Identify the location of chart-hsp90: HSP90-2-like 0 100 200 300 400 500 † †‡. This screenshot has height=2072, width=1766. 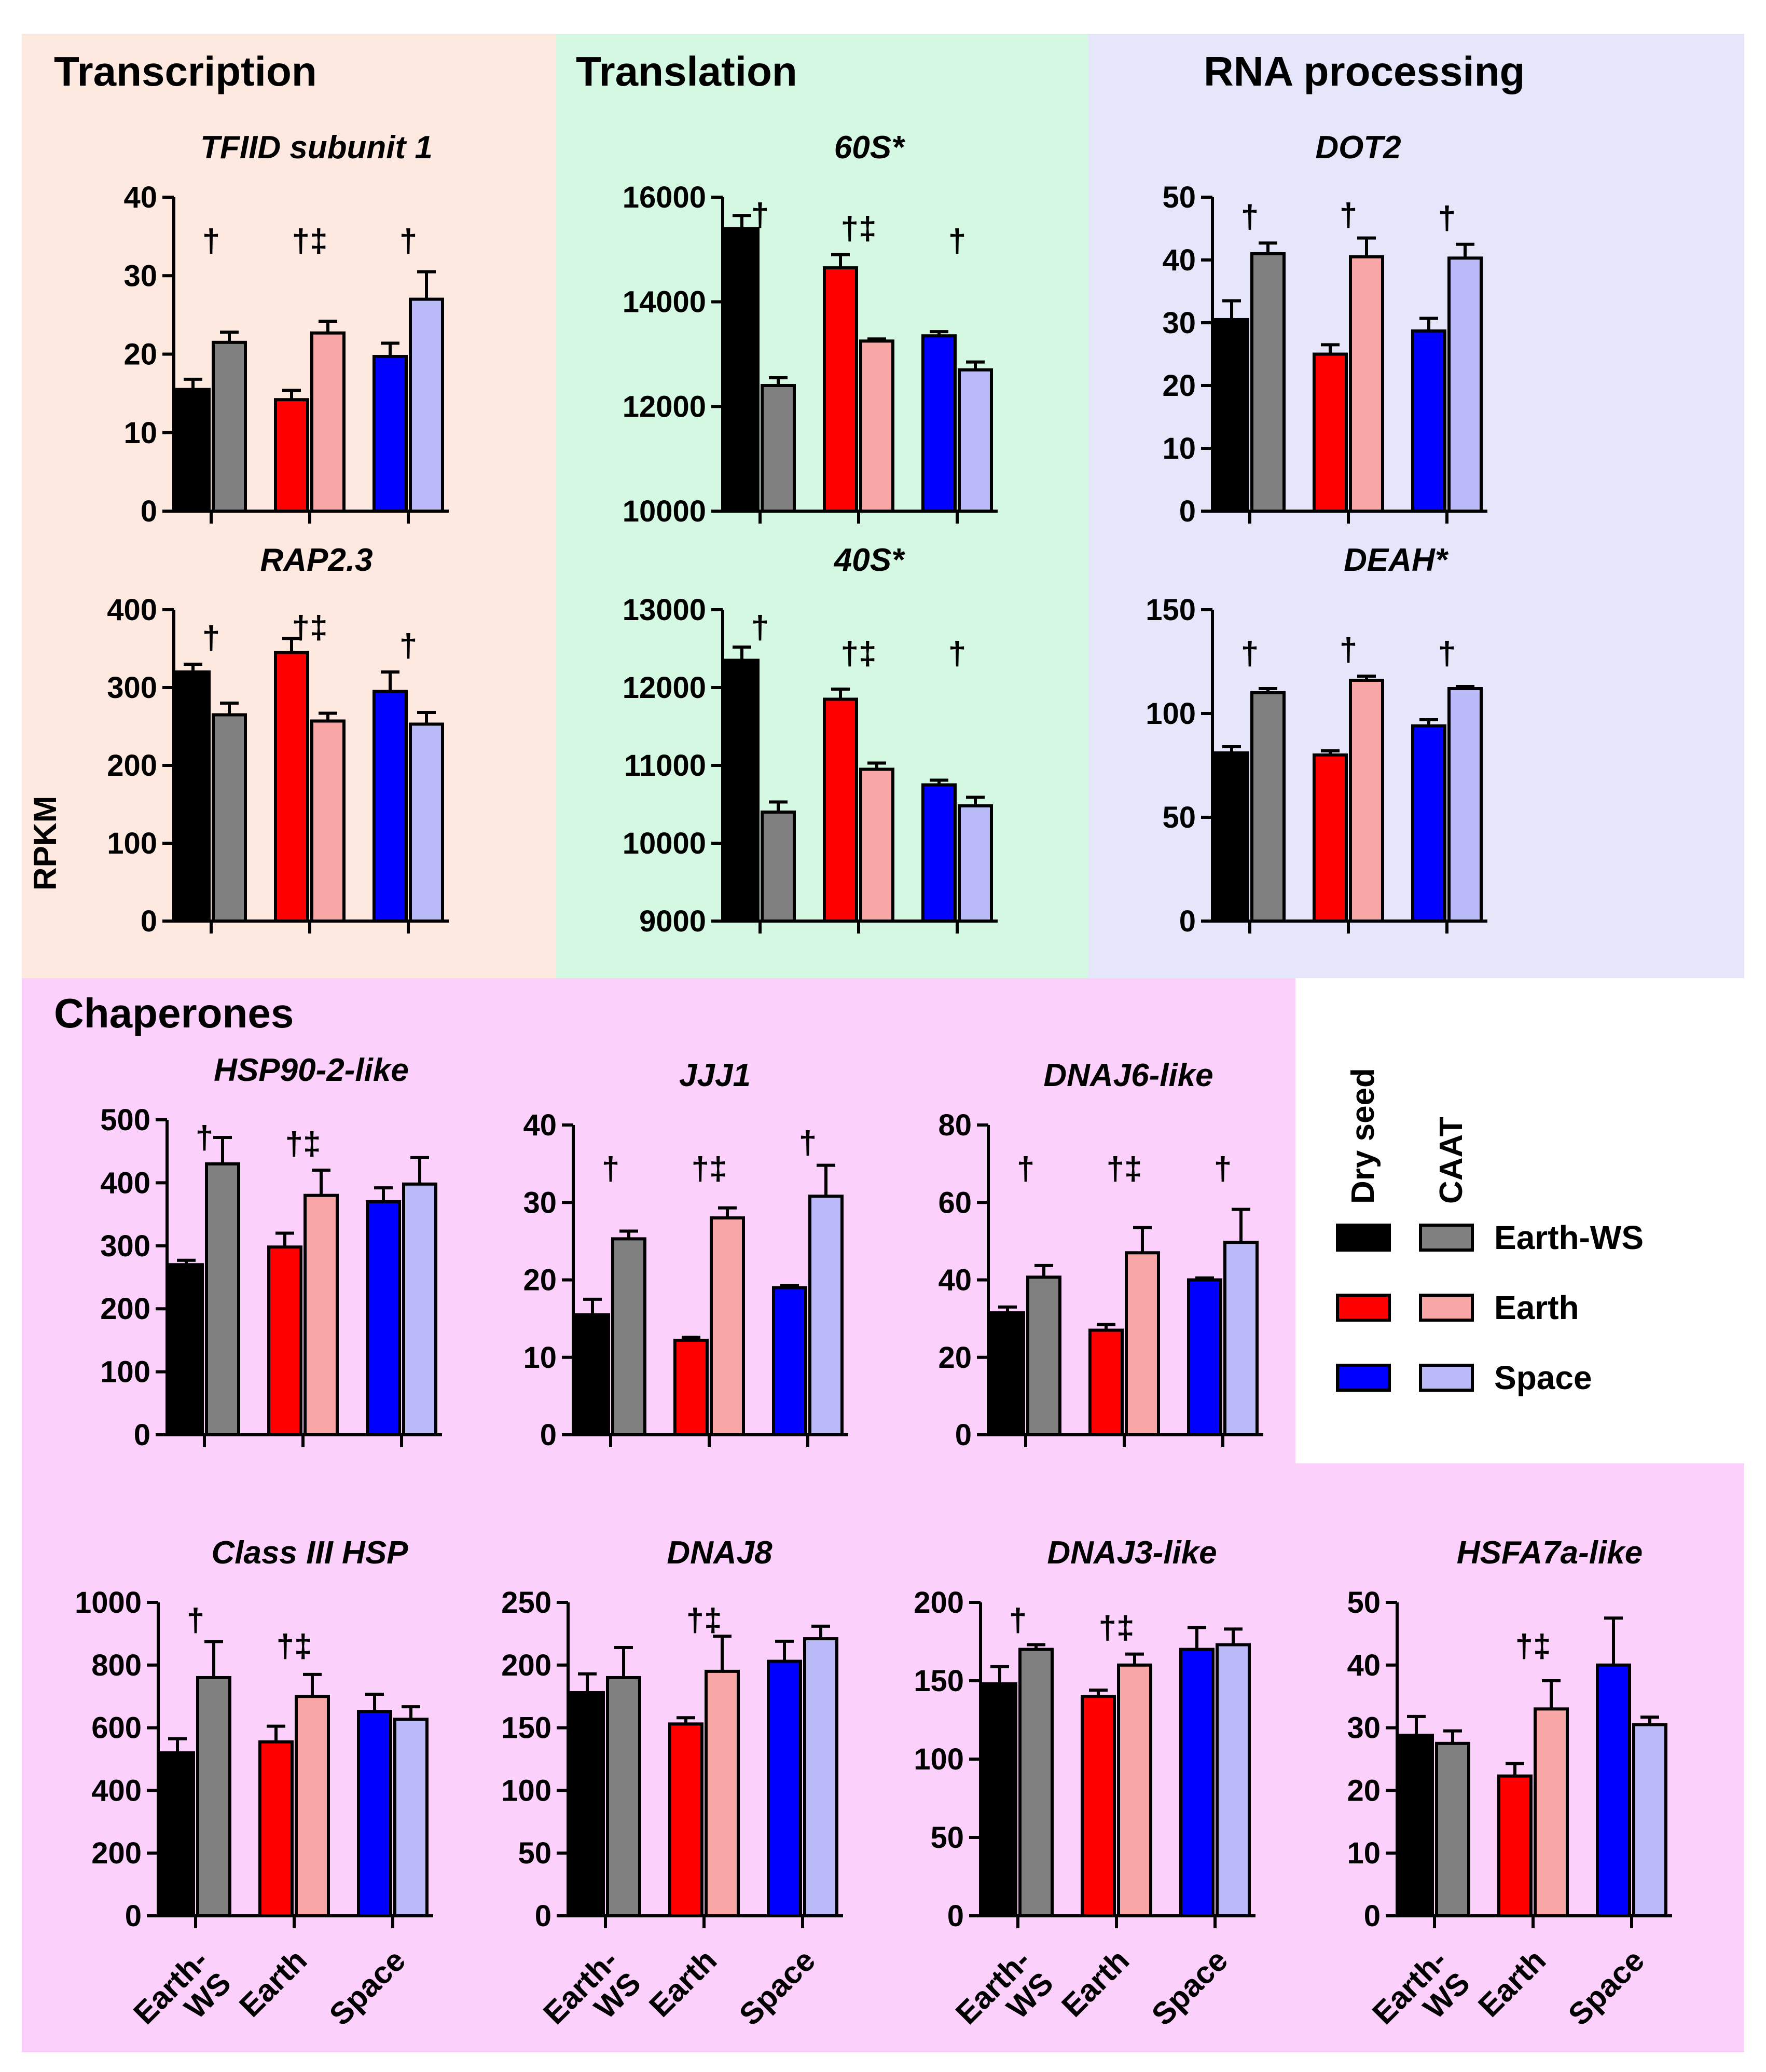
(271, 1252).